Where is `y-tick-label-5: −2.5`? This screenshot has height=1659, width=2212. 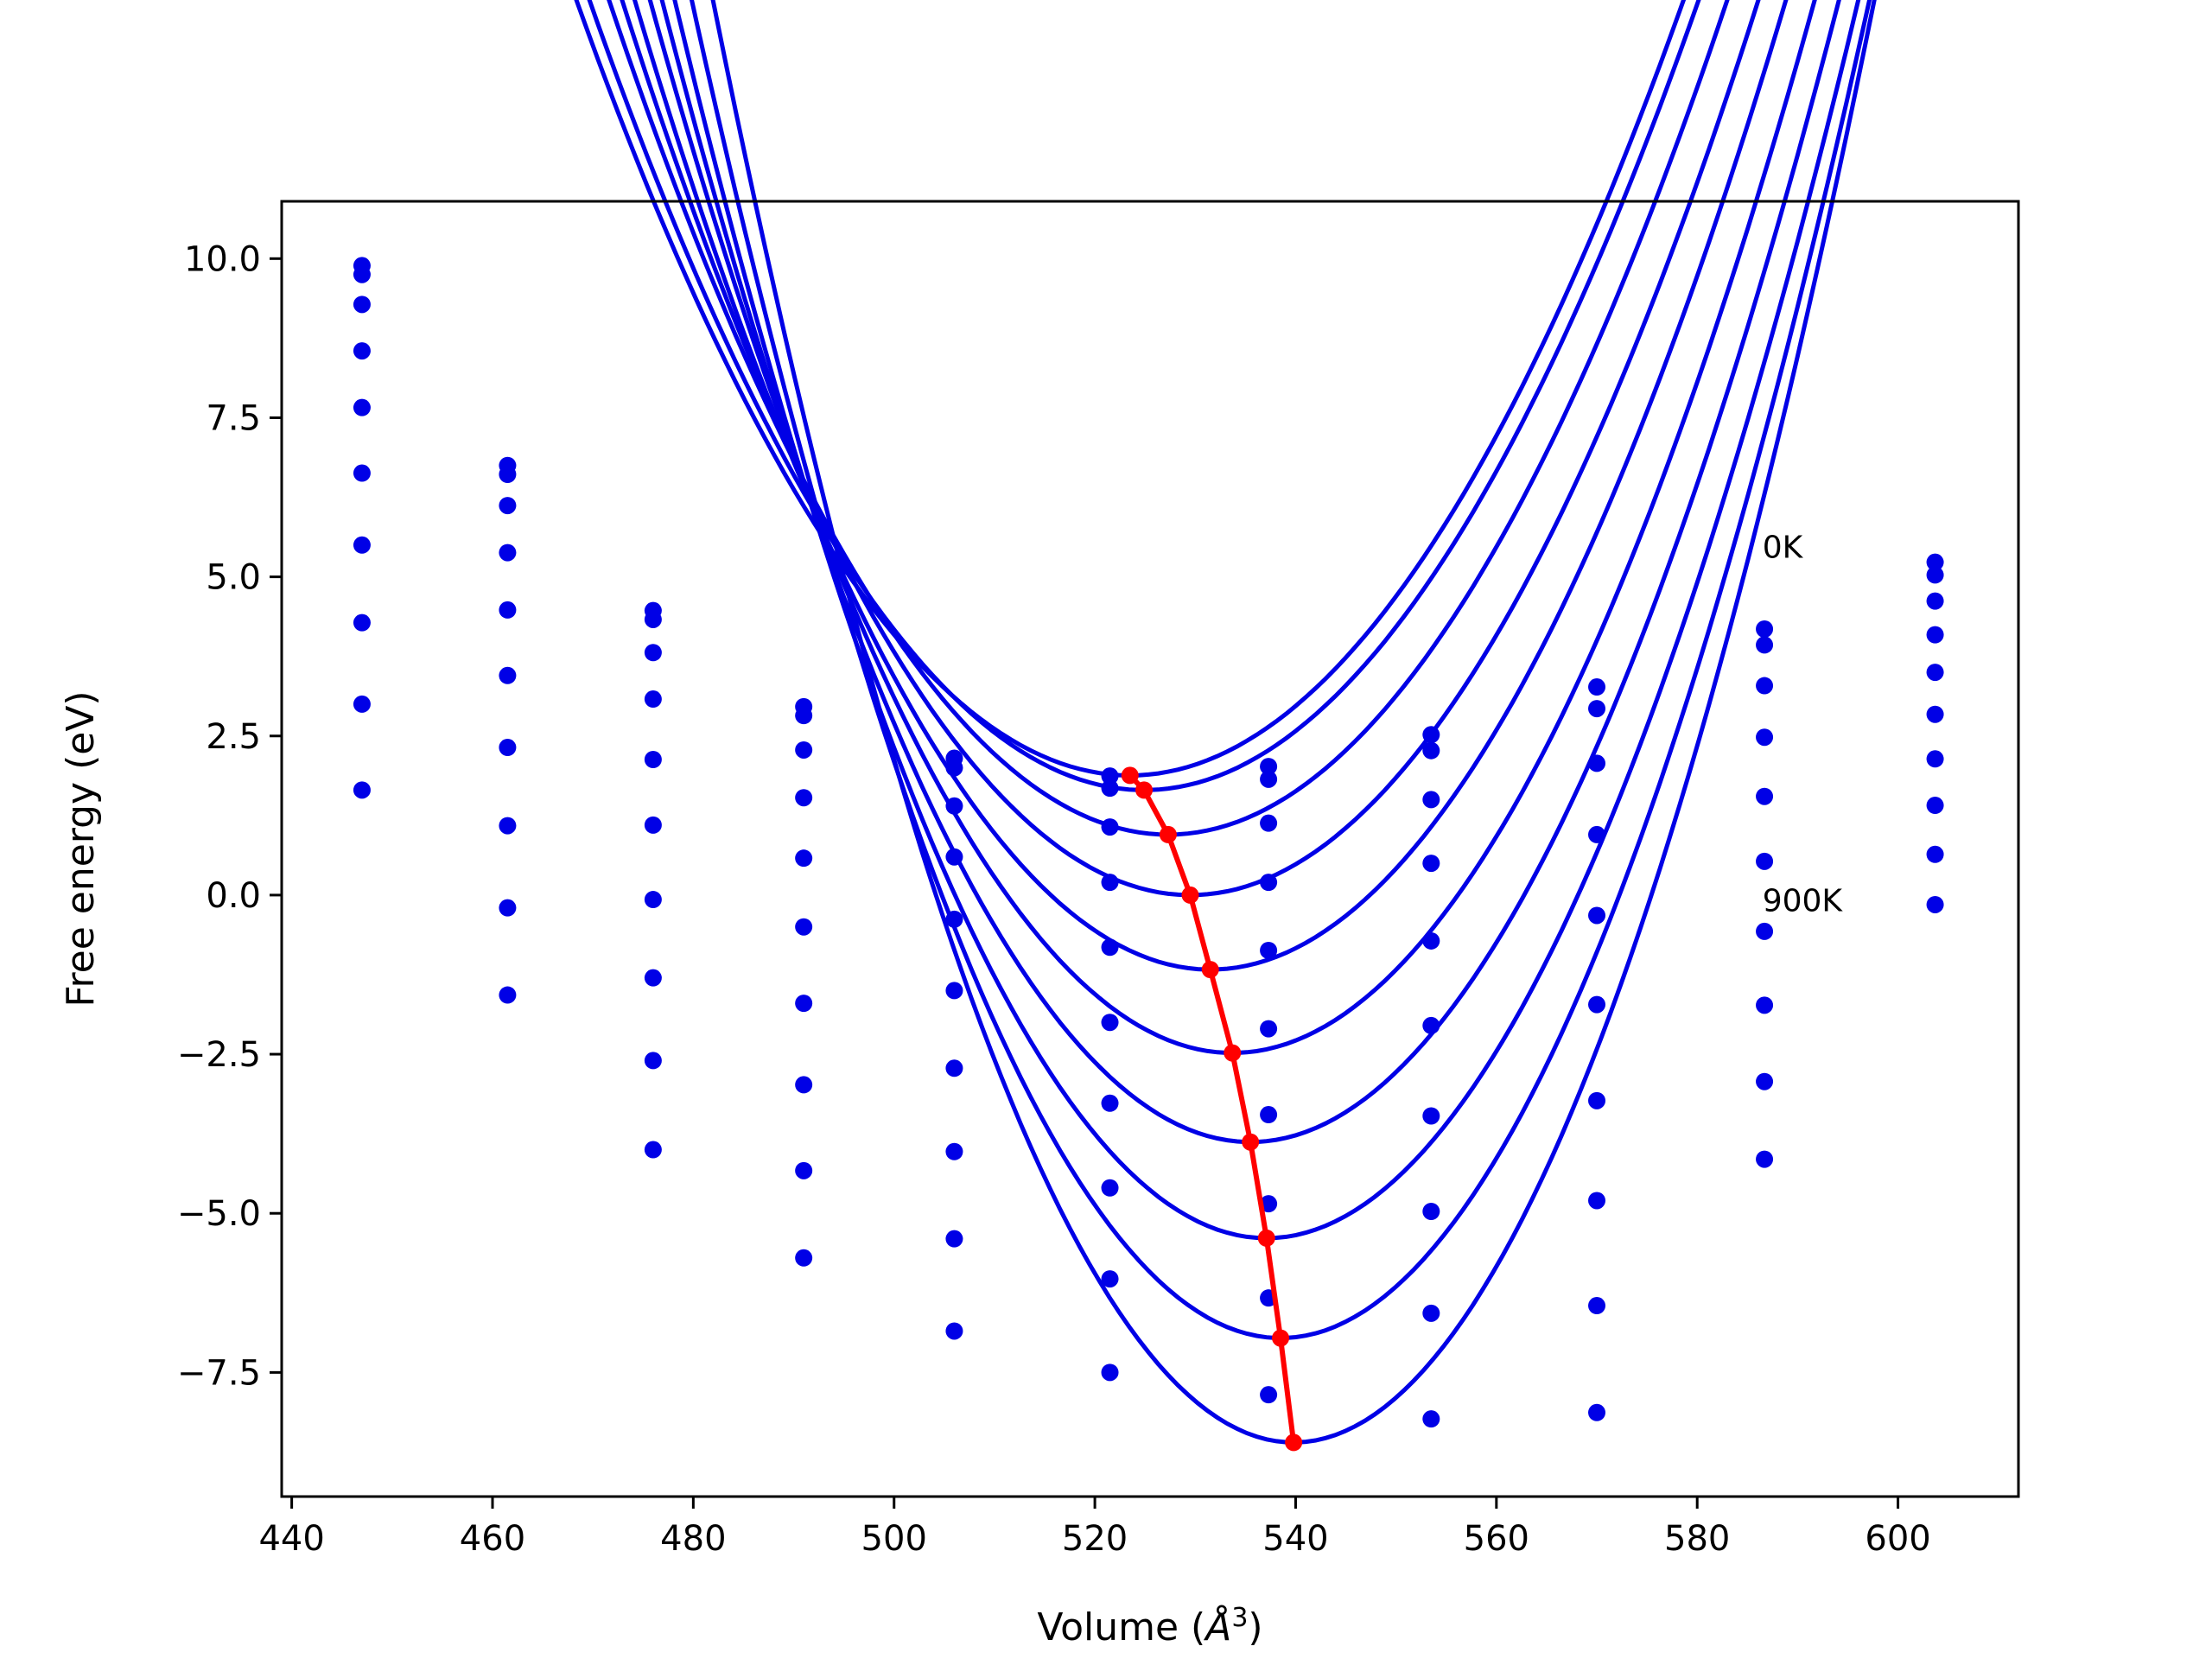
y-tick-label-5: −2.5 is located at coordinates (219, 1055).